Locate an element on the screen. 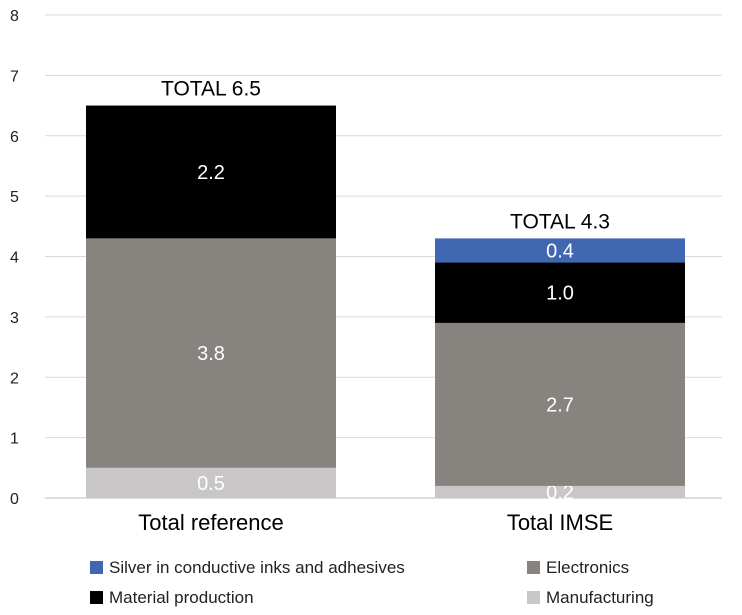  data-label: 3.8 is located at coordinates (211, 354).